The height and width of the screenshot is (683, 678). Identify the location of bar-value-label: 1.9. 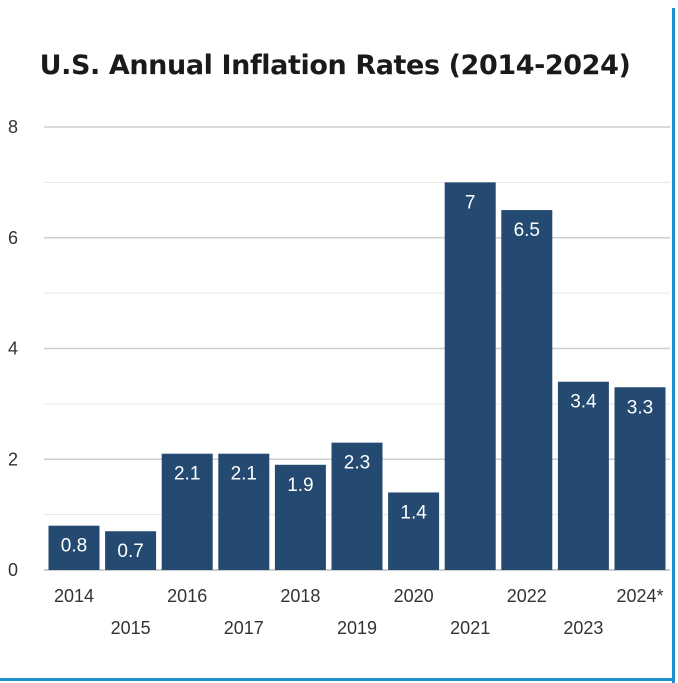
(300, 485).